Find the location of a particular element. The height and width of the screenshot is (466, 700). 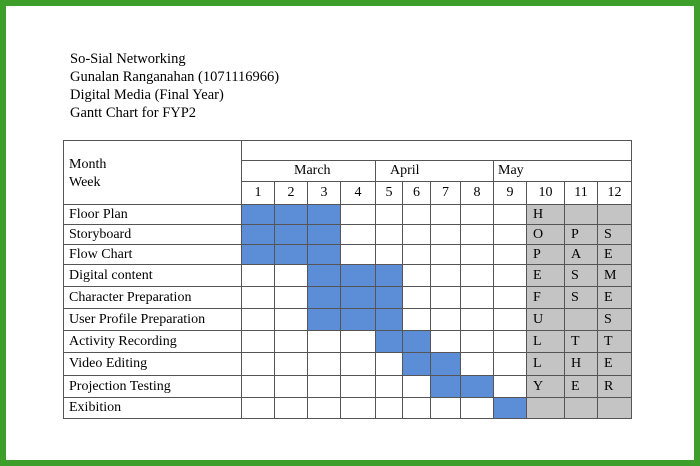

task-name: User Profile Preparation is located at coordinates (152, 319).